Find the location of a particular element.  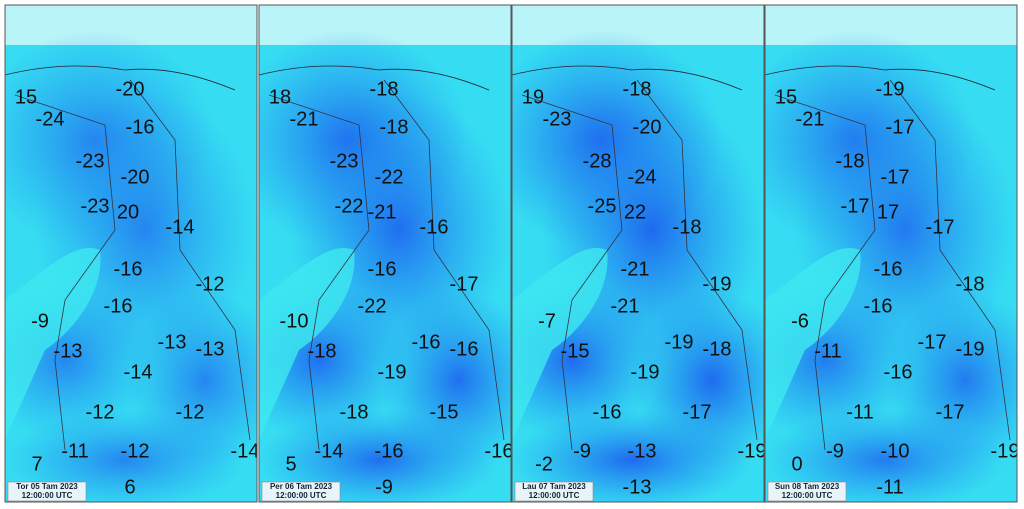

temperature-label: -28 is located at coordinates (597, 161).